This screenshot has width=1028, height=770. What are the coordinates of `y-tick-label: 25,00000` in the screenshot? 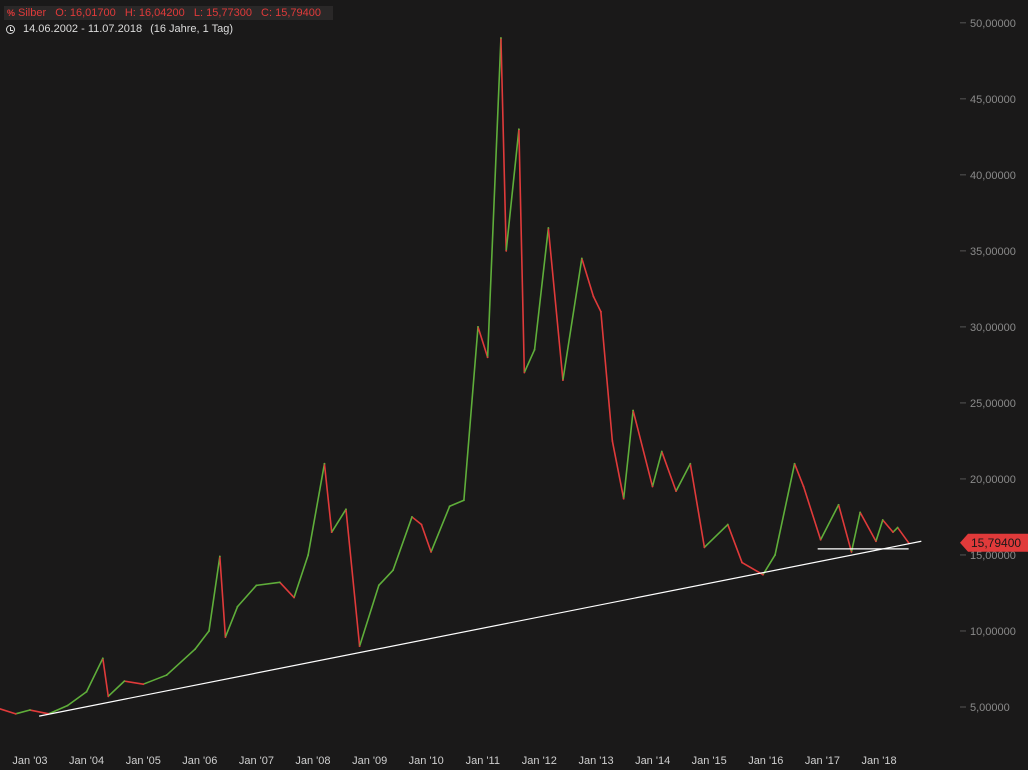 It's located at (993, 404).